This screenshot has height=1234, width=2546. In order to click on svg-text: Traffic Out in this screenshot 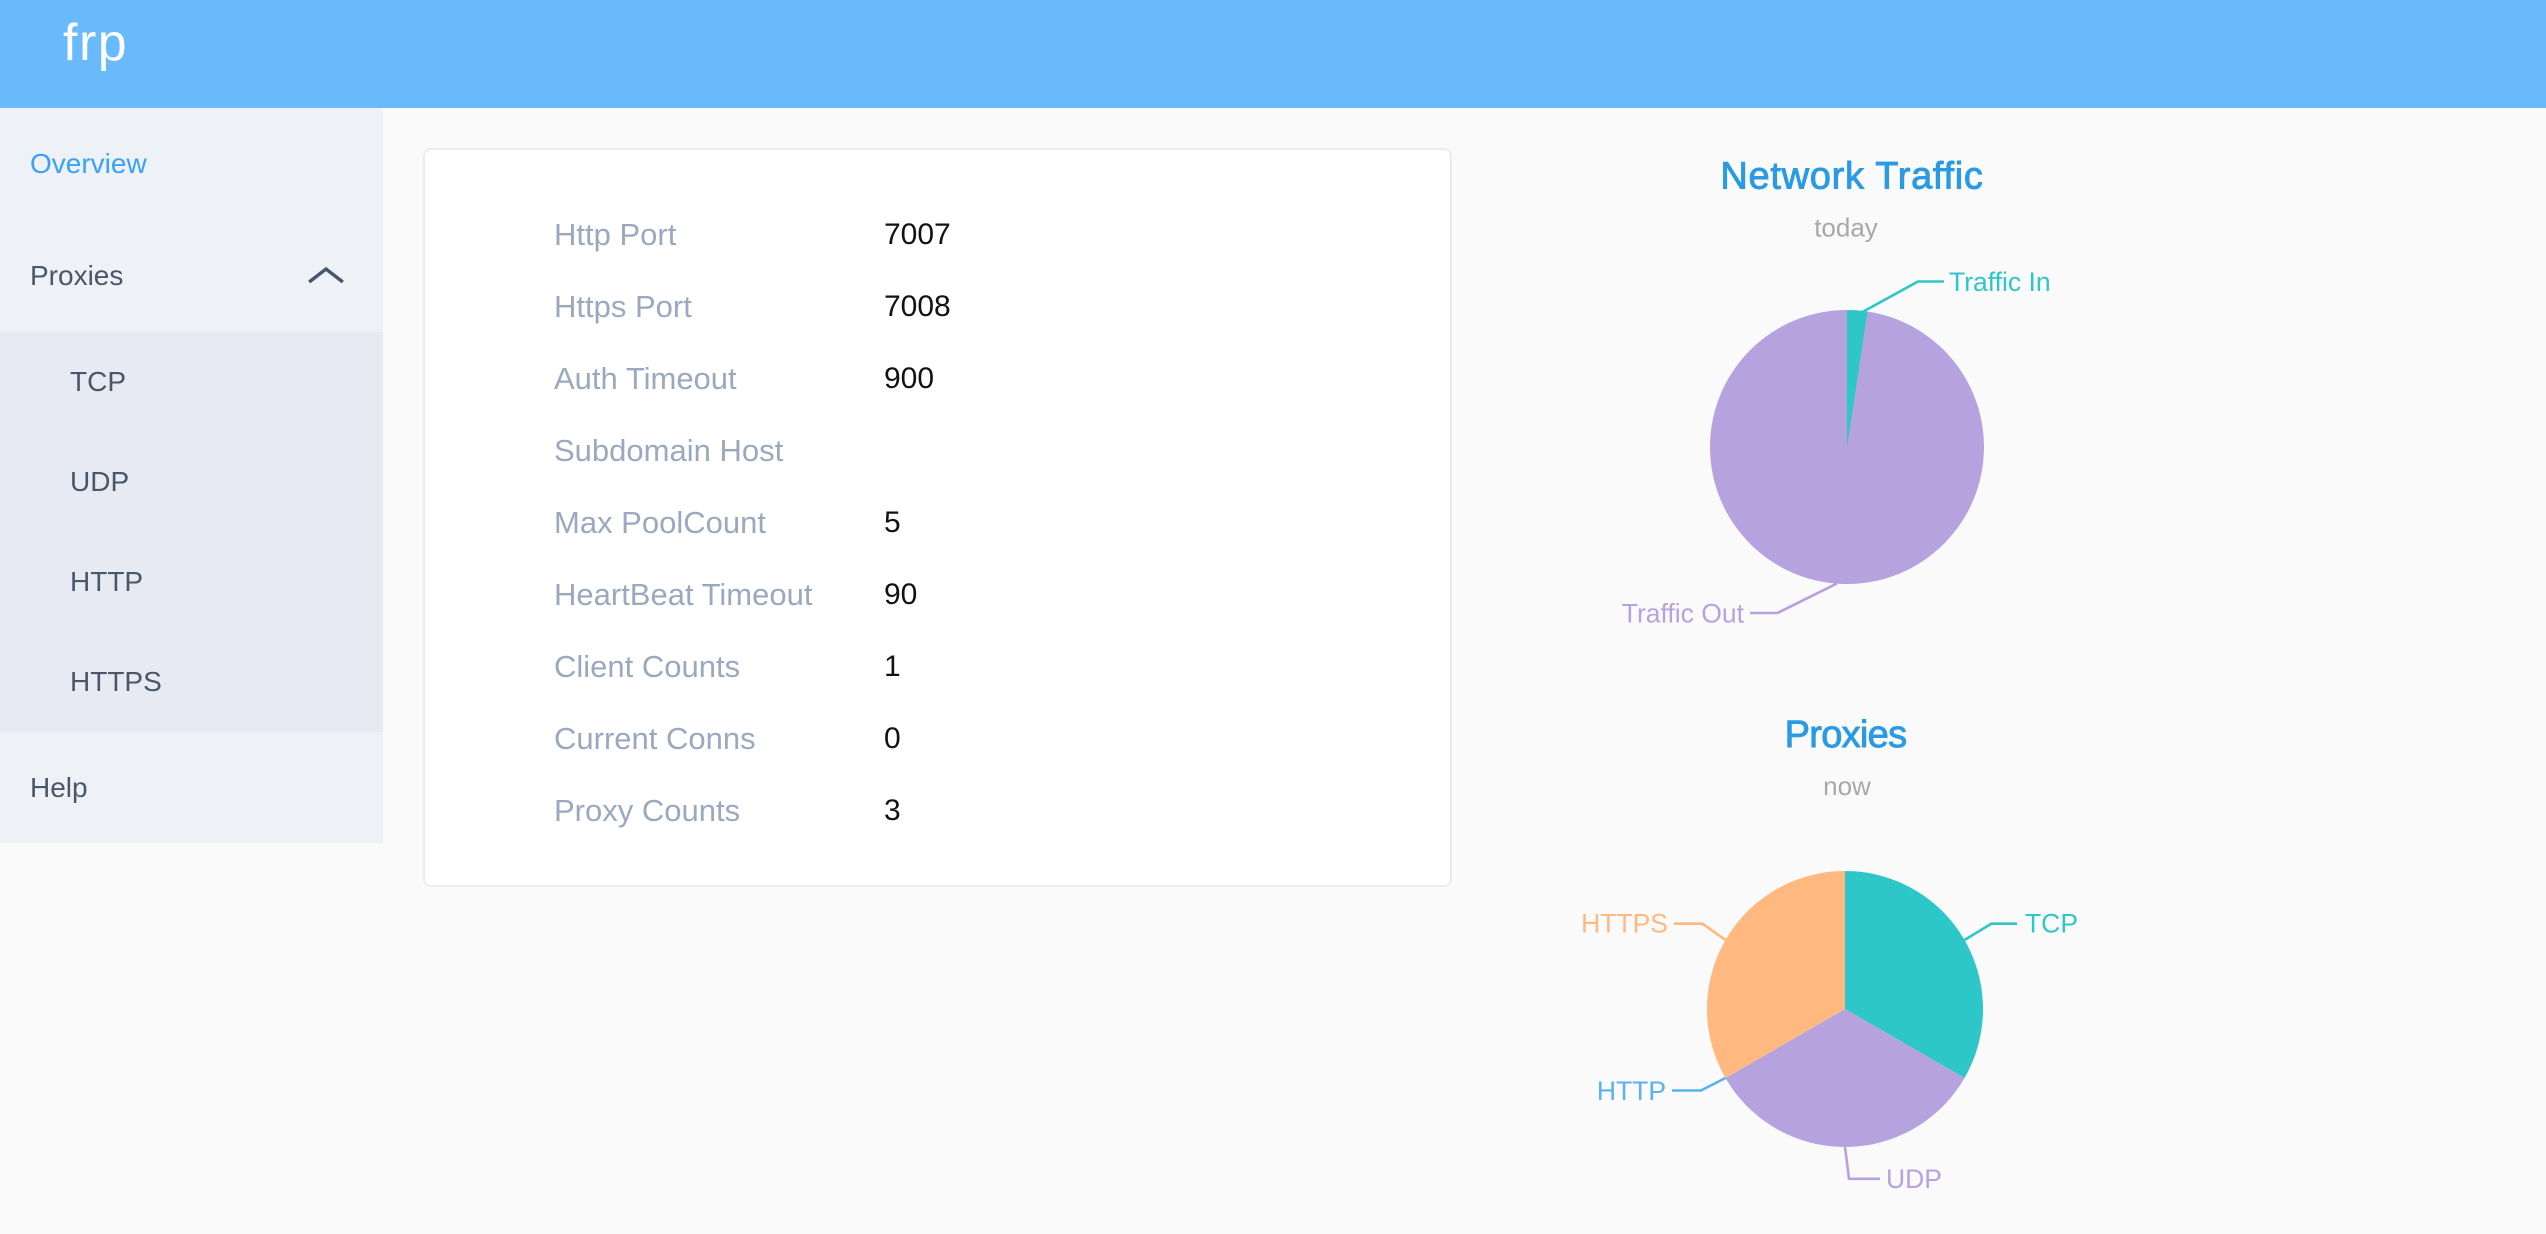, I will do `click(1683, 614)`.